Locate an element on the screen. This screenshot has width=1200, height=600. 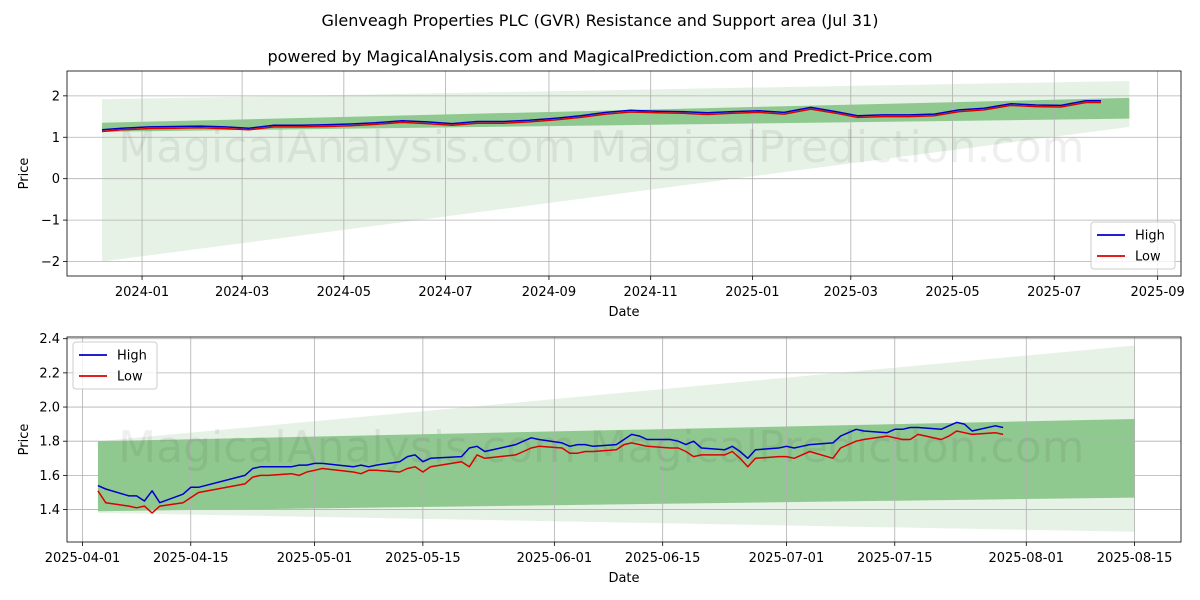
x-tick-label: 2025-04-15 is located at coordinates (191, 558).